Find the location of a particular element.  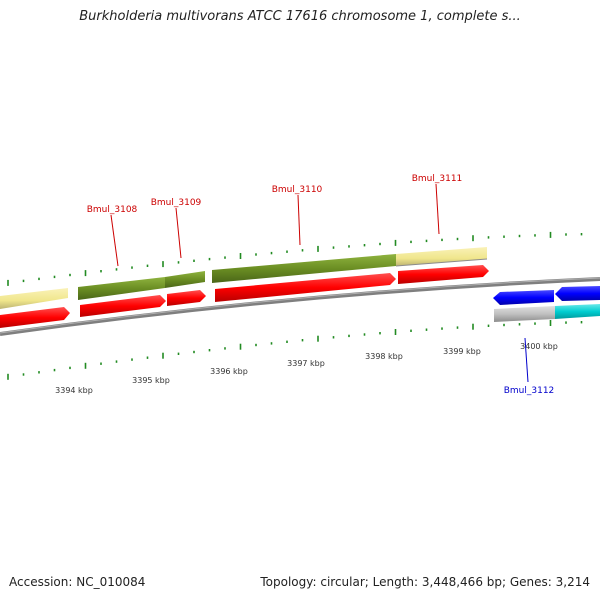

forward-strand-features is located at coordinates (244, 278).